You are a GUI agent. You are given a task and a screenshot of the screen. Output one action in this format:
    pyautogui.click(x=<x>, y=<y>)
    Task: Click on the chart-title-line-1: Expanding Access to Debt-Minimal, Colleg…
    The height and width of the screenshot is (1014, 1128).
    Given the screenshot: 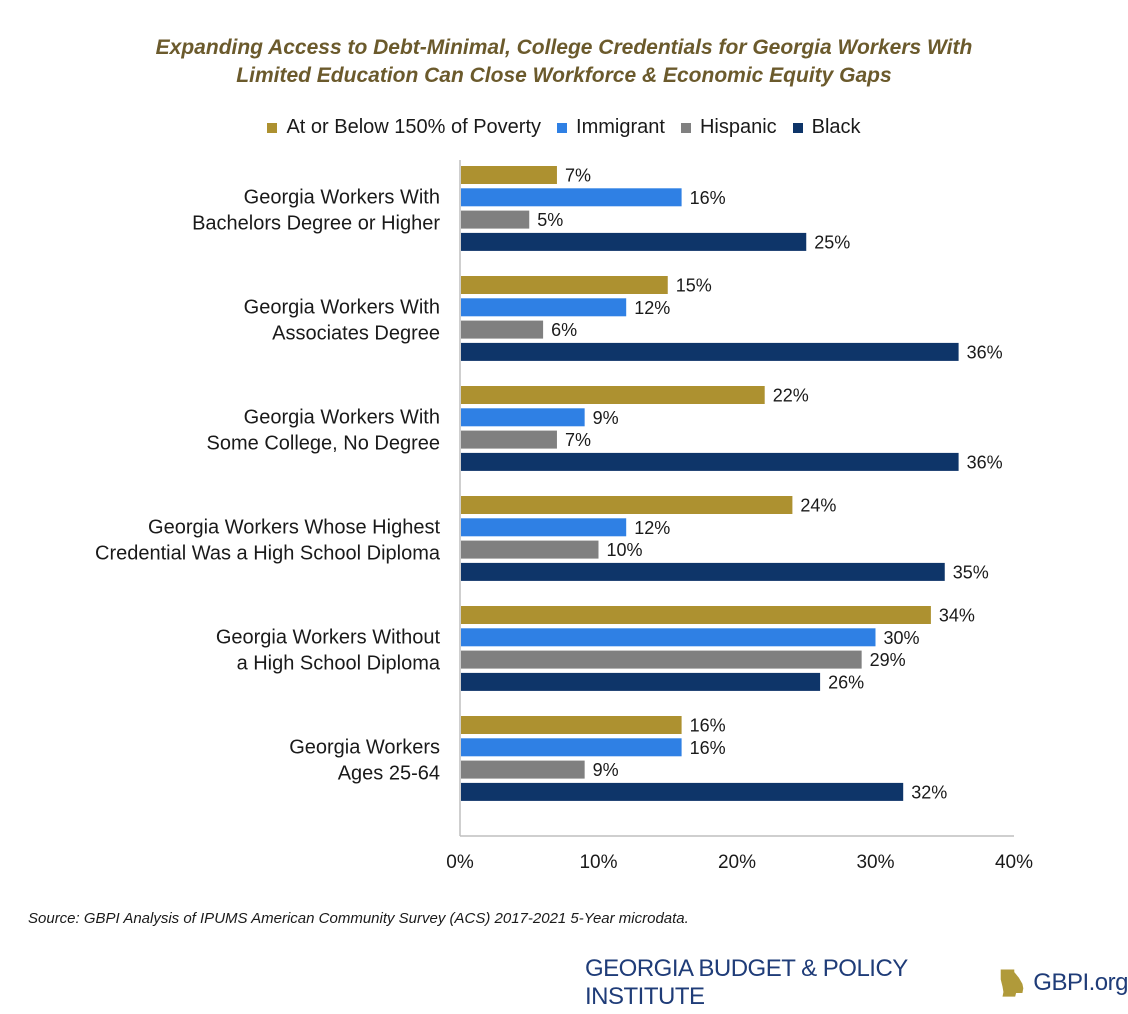 What is the action you would take?
    pyautogui.click(x=564, y=47)
    